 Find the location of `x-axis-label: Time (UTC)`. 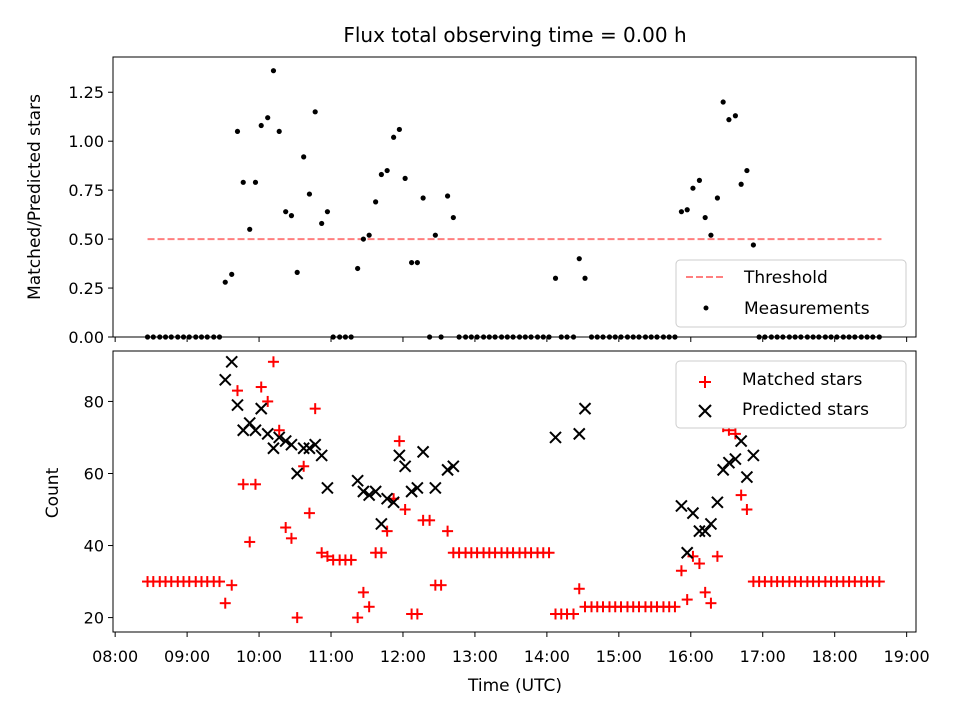

x-axis-label: Time (UTC) is located at coordinates (514, 686).